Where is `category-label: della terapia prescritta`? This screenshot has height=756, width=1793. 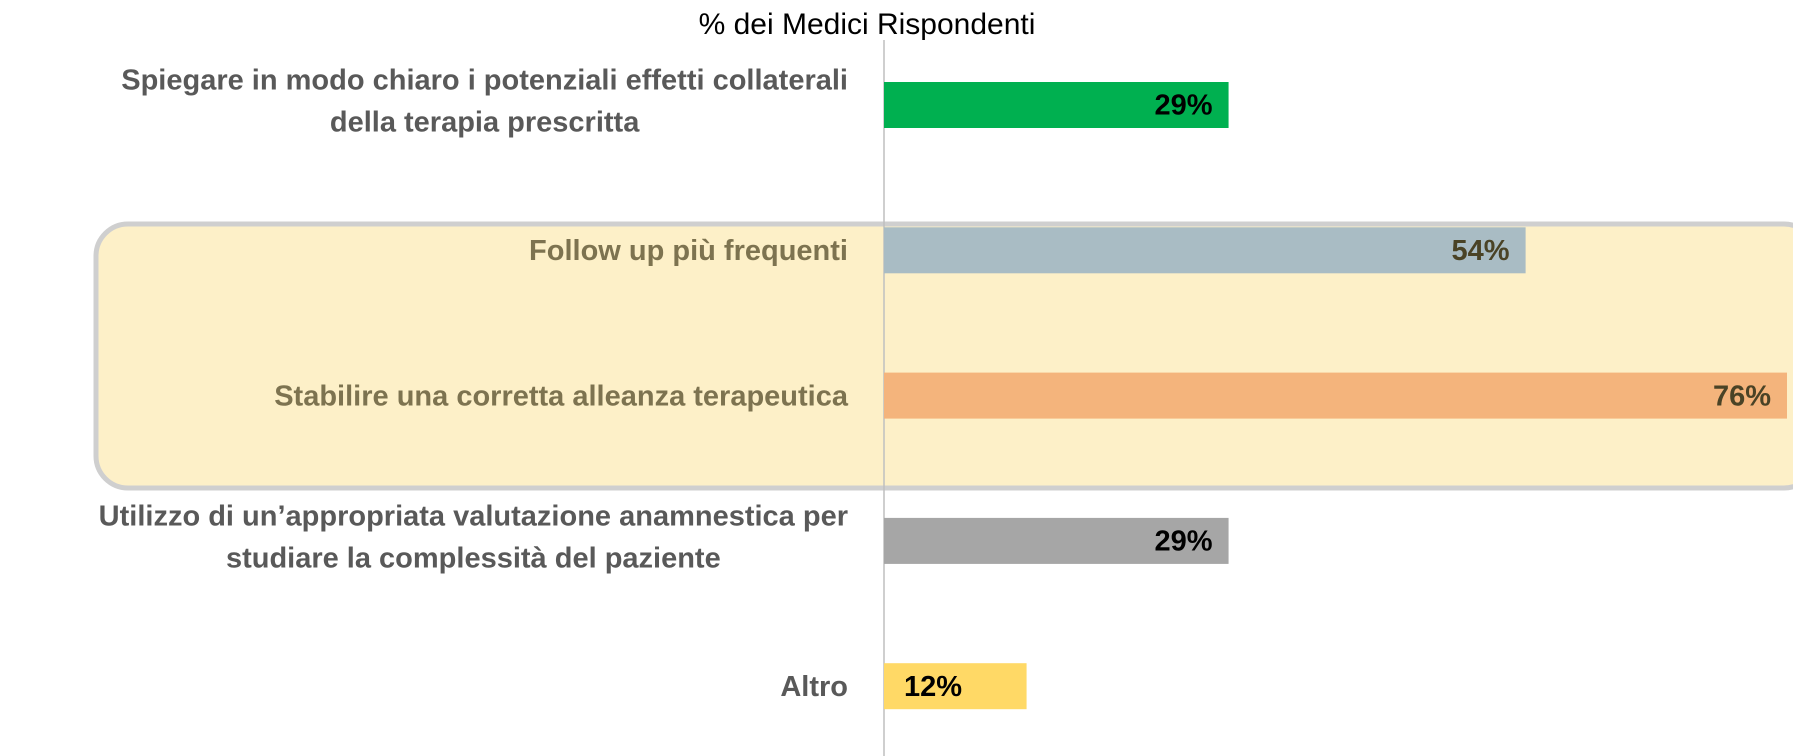
category-label: della terapia prescritta is located at coordinates (485, 123).